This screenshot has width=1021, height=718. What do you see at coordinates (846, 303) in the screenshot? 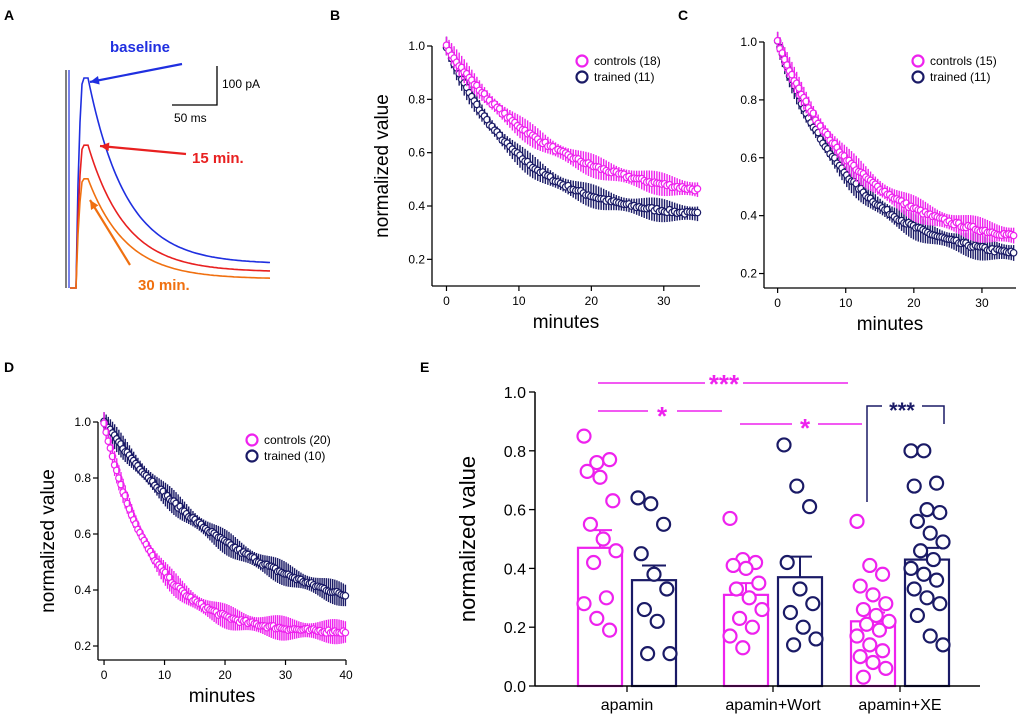
I see `x-tick-label: 10` at bounding box center [846, 303].